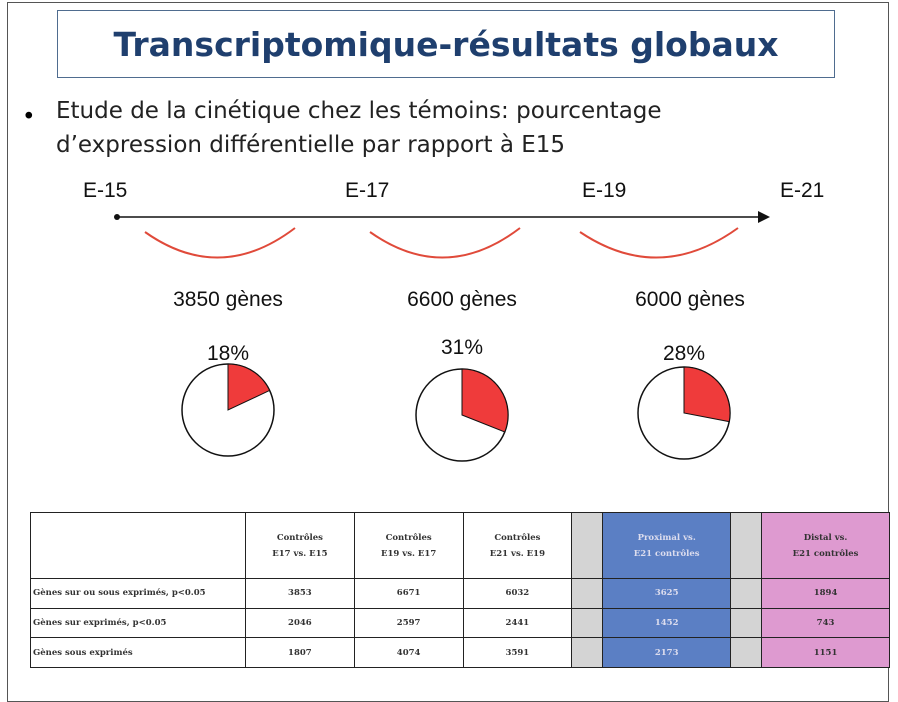 The height and width of the screenshot is (702, 898). Describe the element at coordinates (462, 347) in the screenshot. I see `pie-label: 31%` at that location.